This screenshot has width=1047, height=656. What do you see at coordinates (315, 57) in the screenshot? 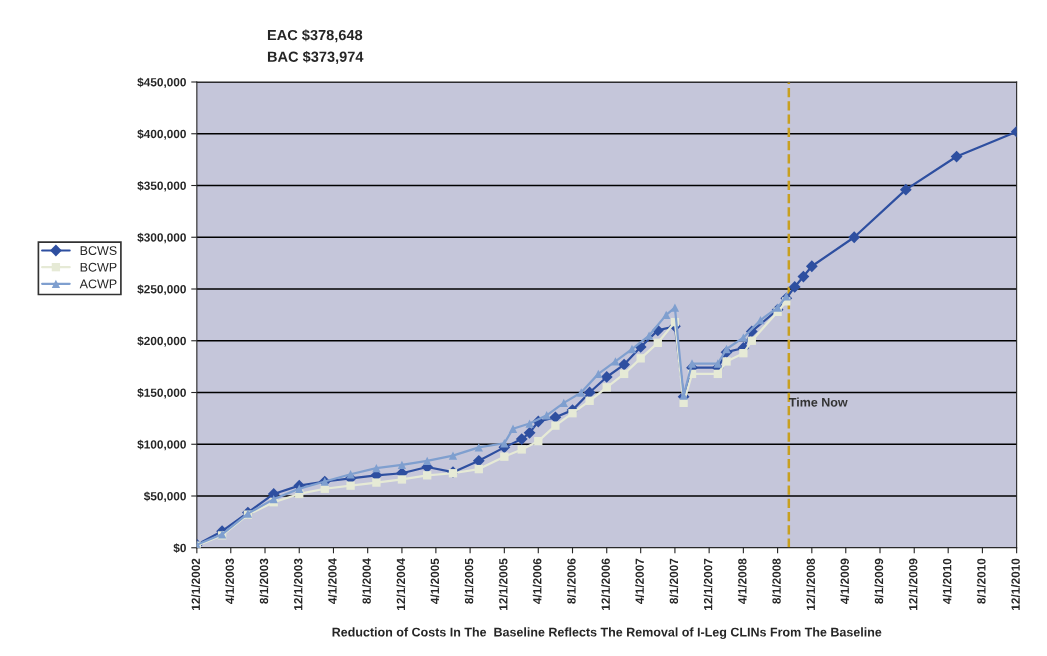
I see `text: BAC $373,974` at bounding box center [315, 57].